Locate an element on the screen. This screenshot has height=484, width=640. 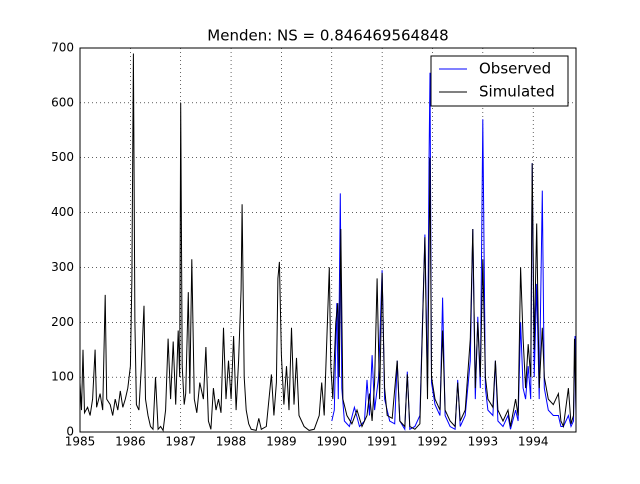
y-tick-label: 200 is located at coordinates (62, 322).